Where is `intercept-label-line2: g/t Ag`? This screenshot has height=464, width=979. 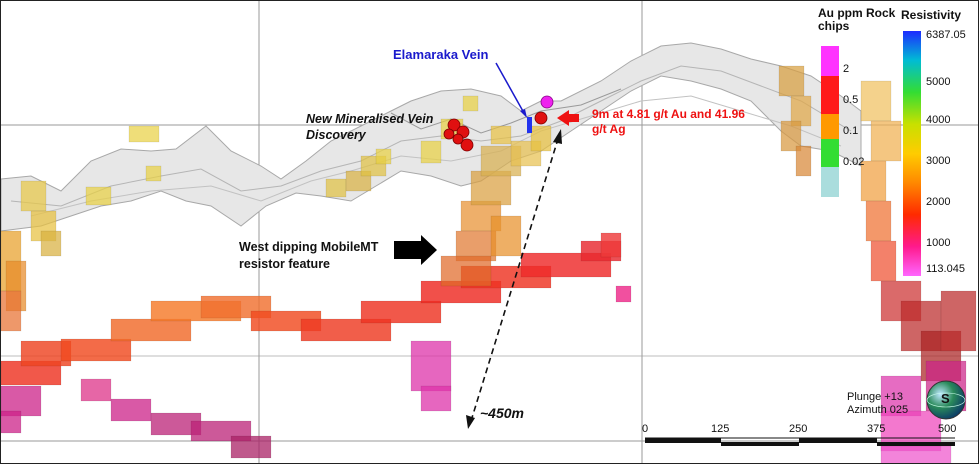 intercept-label-line2: g/t Ag is located at coordinates (609, 129).